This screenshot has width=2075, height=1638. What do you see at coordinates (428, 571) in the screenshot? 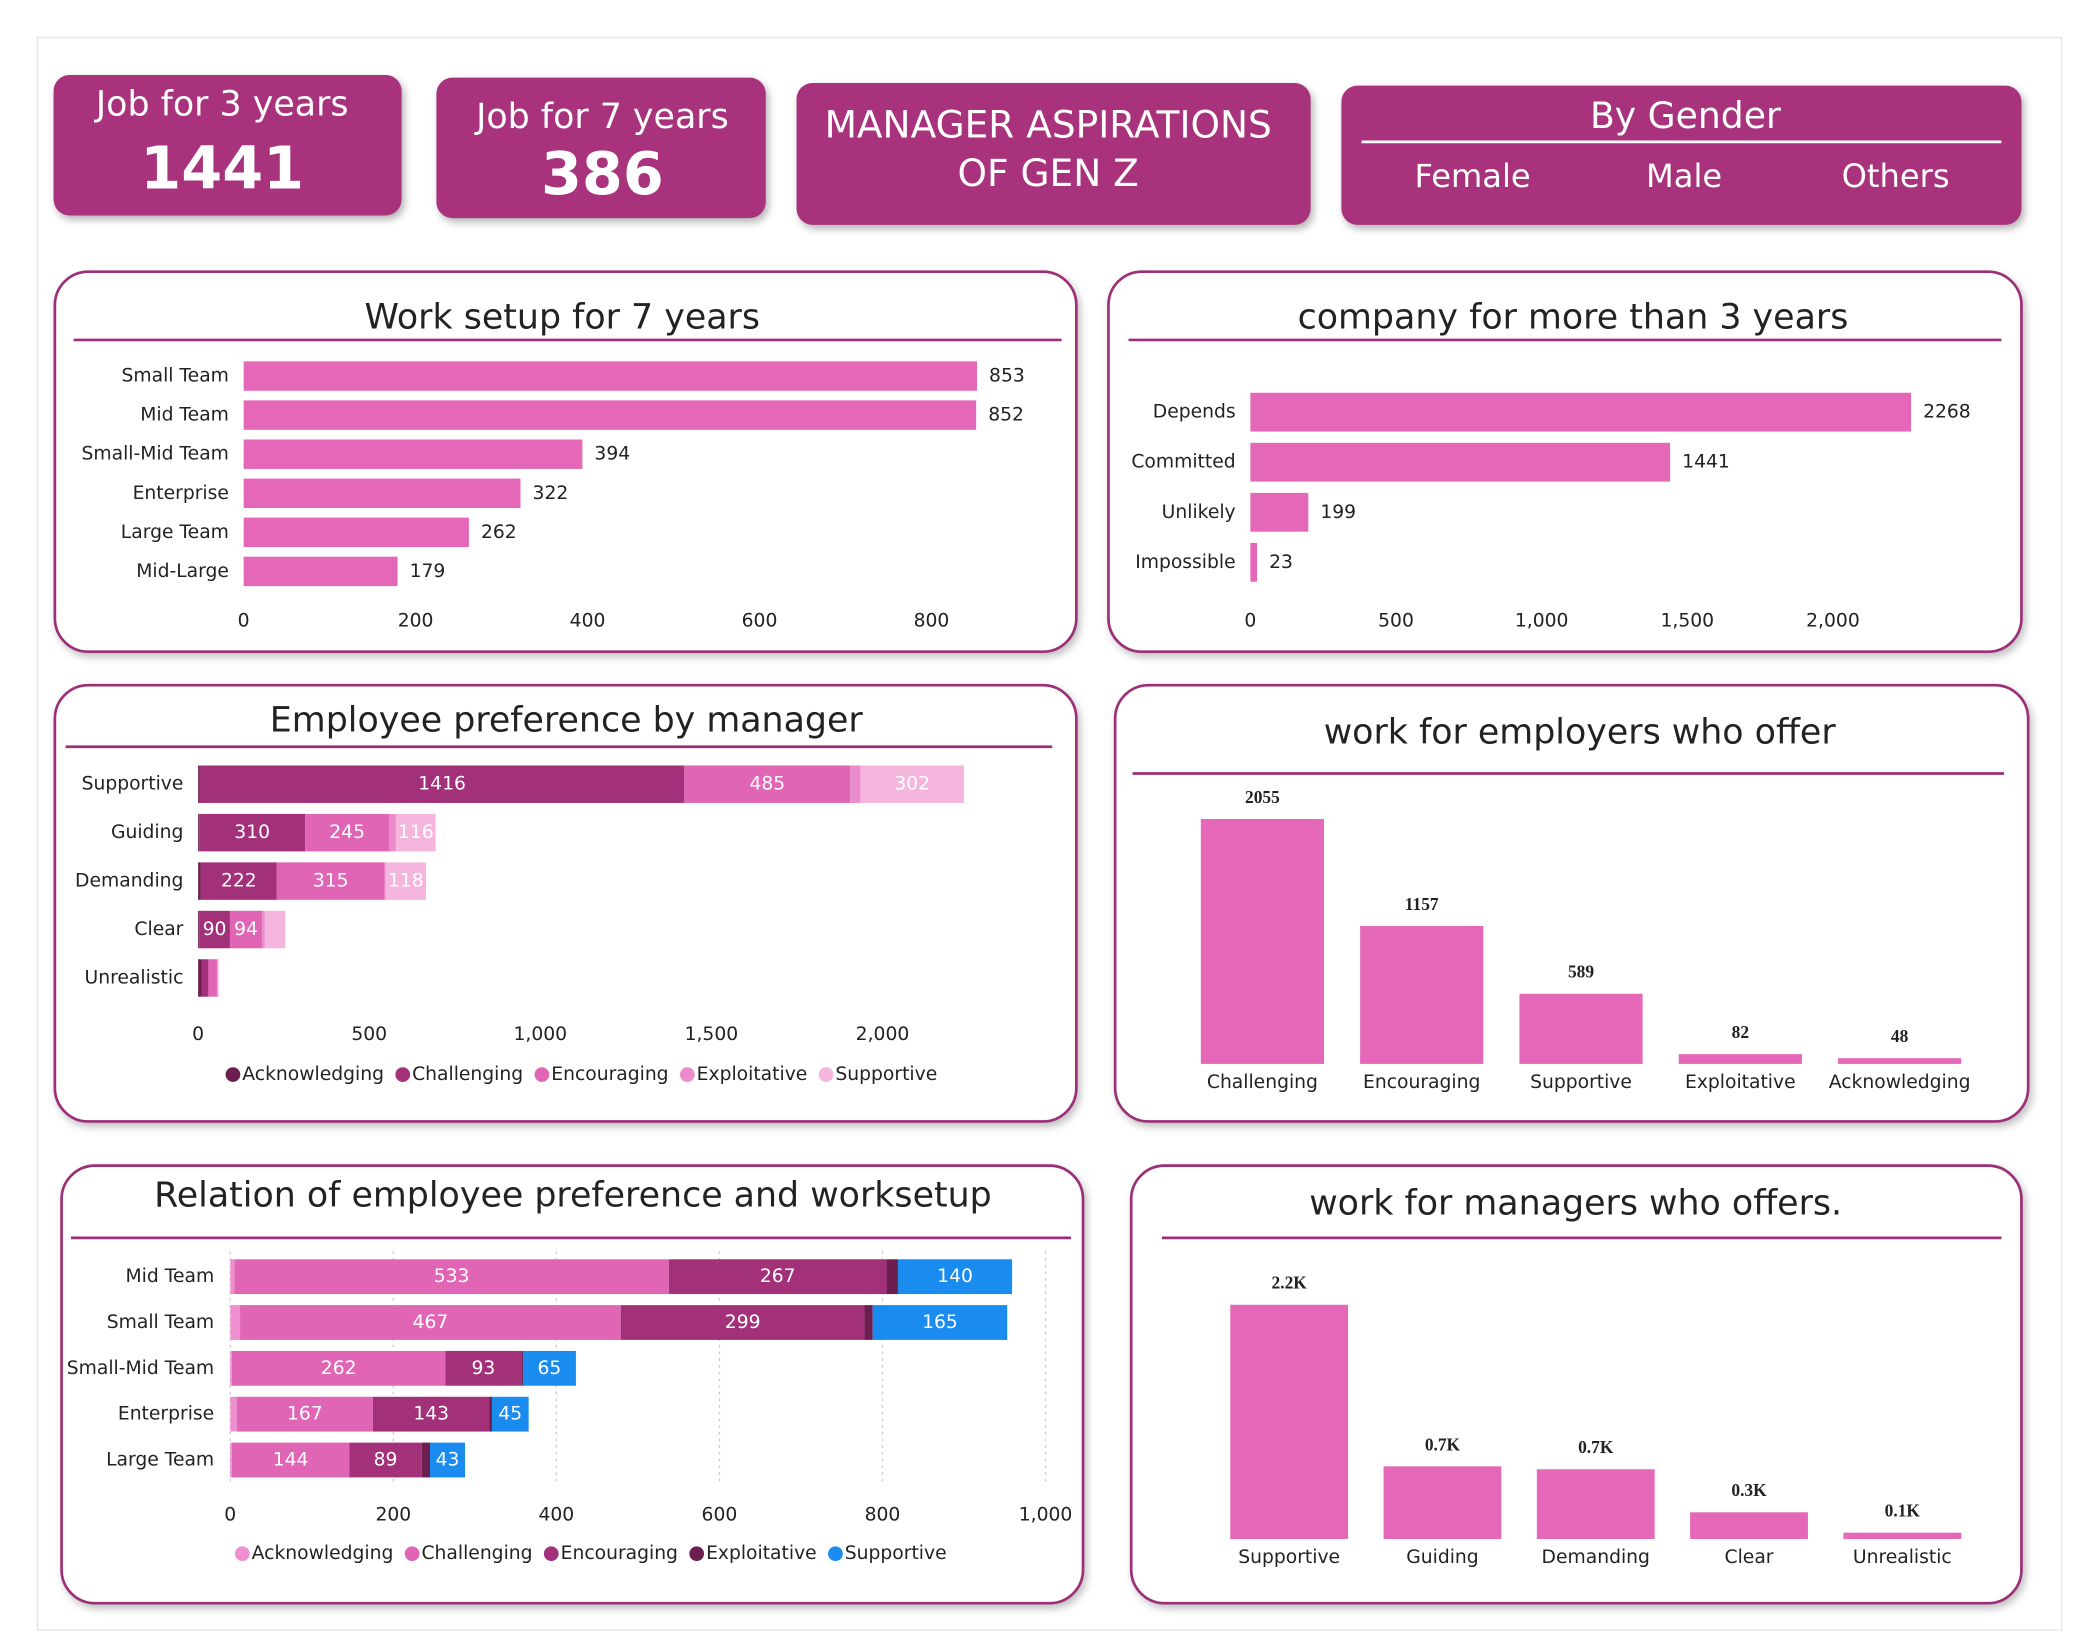
I see `data-label: 179` at bounding box center [428, 571].